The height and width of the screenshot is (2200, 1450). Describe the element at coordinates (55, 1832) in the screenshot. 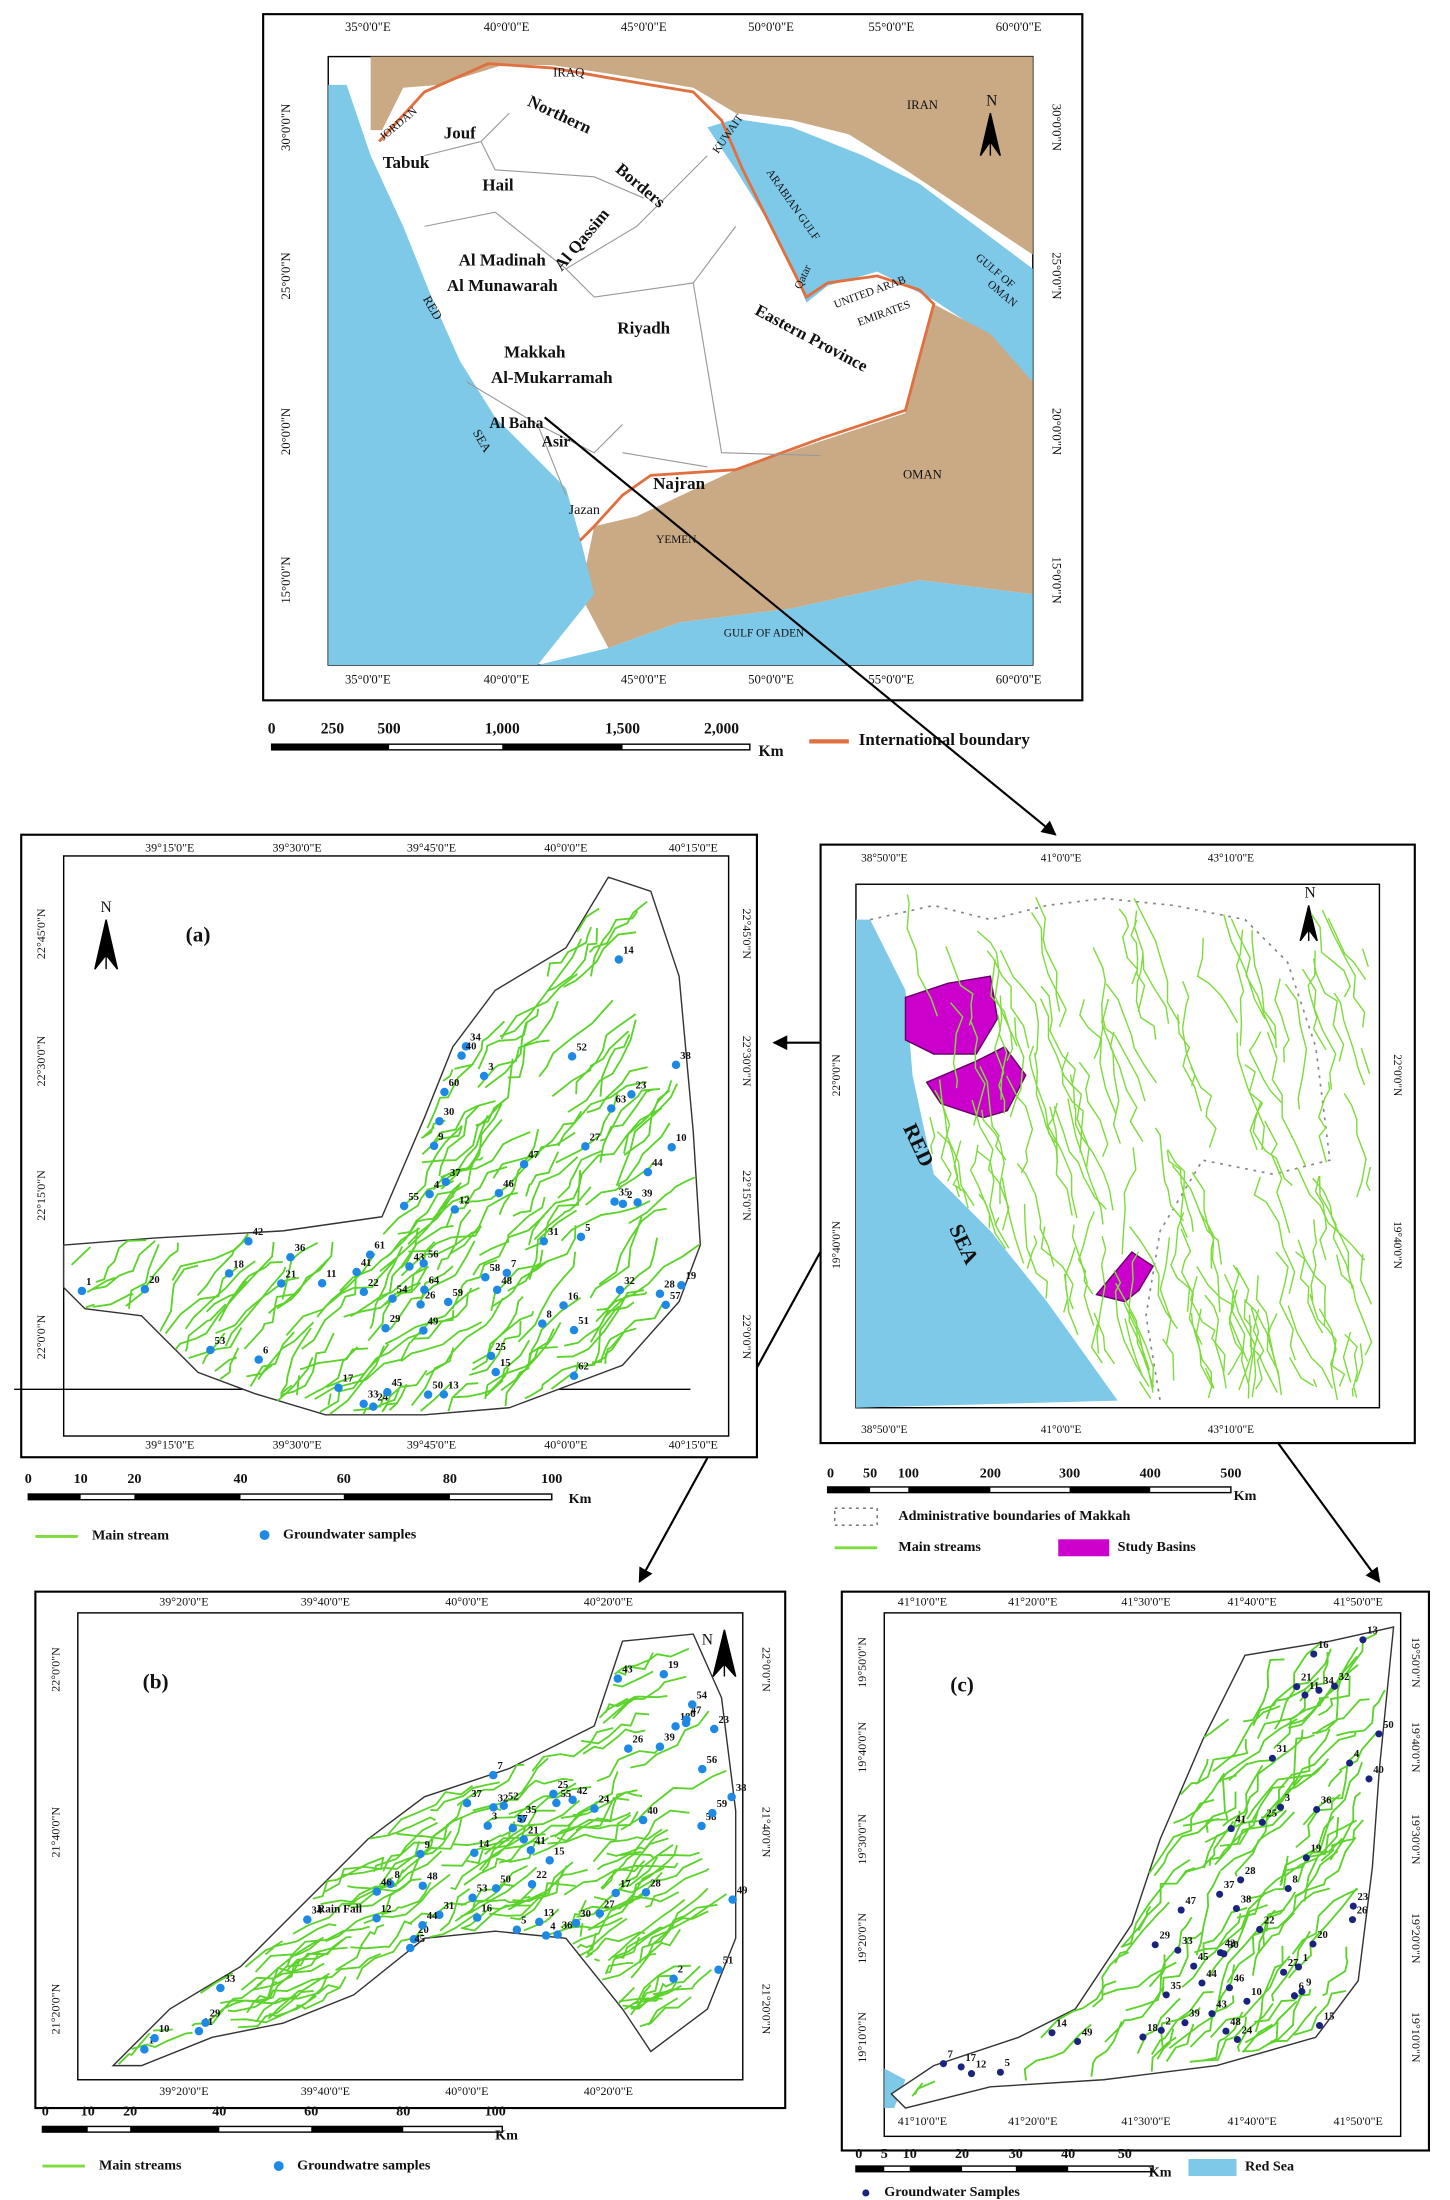

I see `lat-label: 21°40'0"N` at that location.